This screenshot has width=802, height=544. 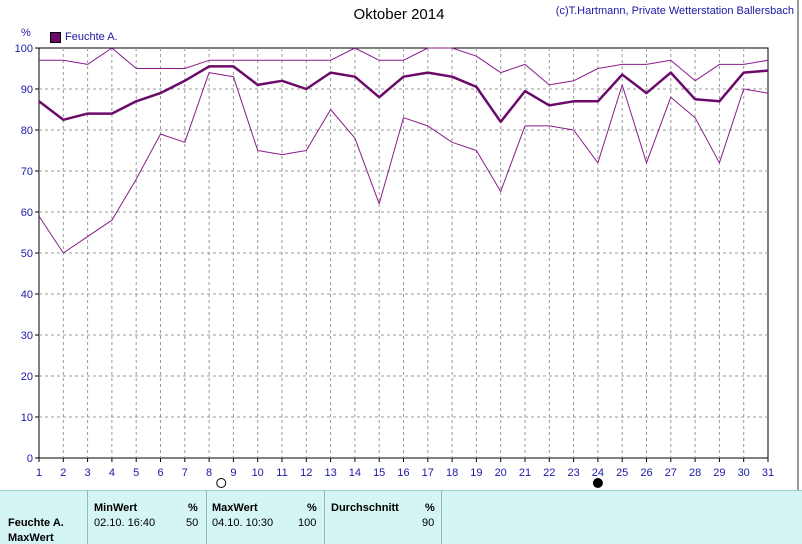 I want to click on y-tick-label: 30, so click(x=27, y=336).